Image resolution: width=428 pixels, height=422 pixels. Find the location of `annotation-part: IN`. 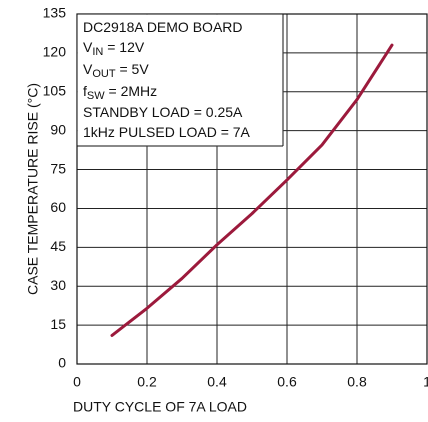

annotation-part: IN is located at coordinates (97, 52).